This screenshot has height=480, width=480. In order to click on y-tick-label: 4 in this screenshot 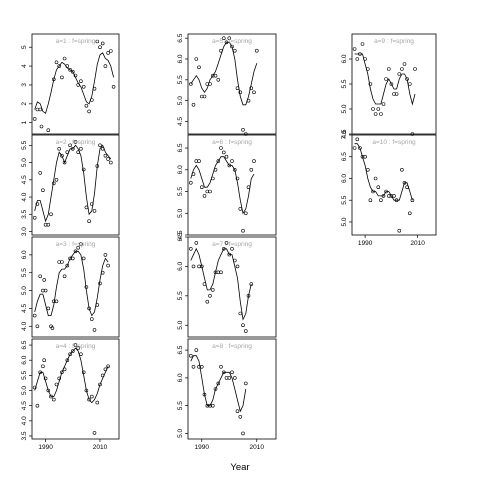, I will do `click(24, 66)`.